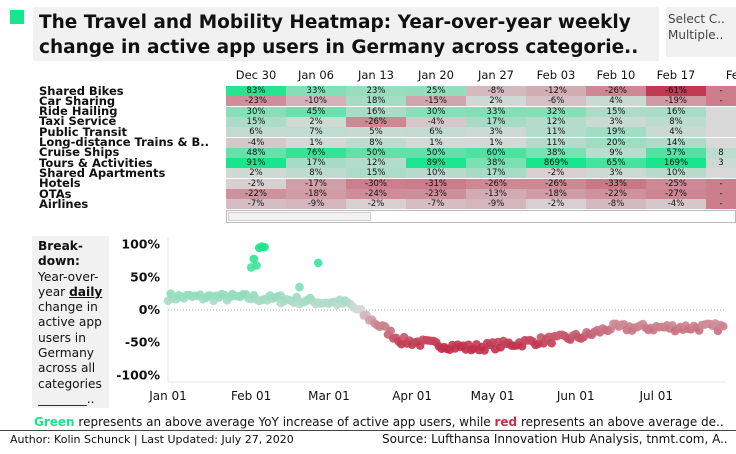 The height and width of the screenshot is (454, 736). I want to click on heatmap-cell: 76%, so click(316, 152).